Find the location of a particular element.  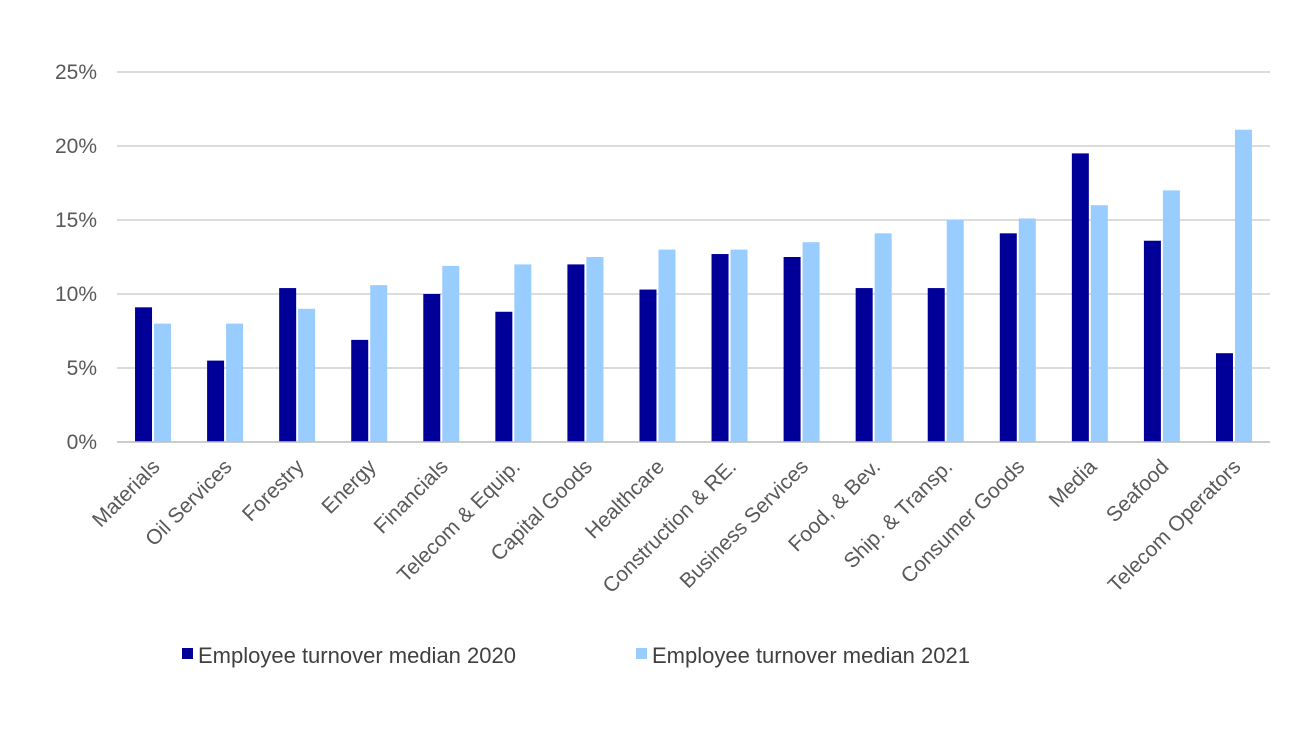

y-tick-label: 10% is located at coordinates (76, 294).